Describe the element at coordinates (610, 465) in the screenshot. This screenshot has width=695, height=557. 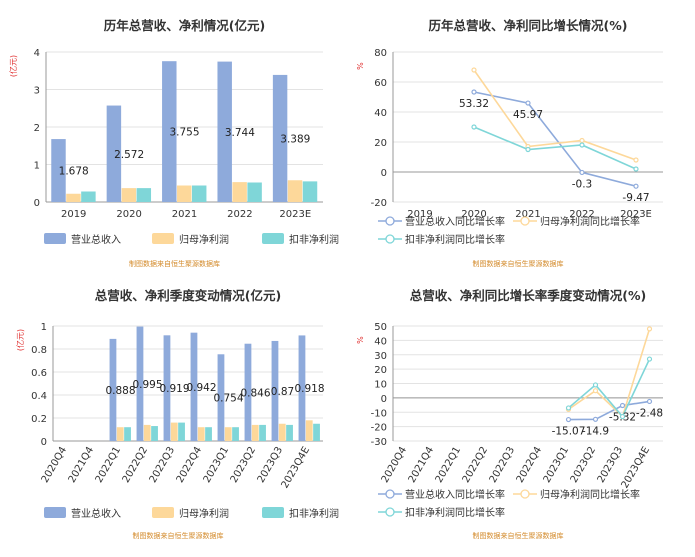
I see `x-tick-label: 2023Q3` at that location.